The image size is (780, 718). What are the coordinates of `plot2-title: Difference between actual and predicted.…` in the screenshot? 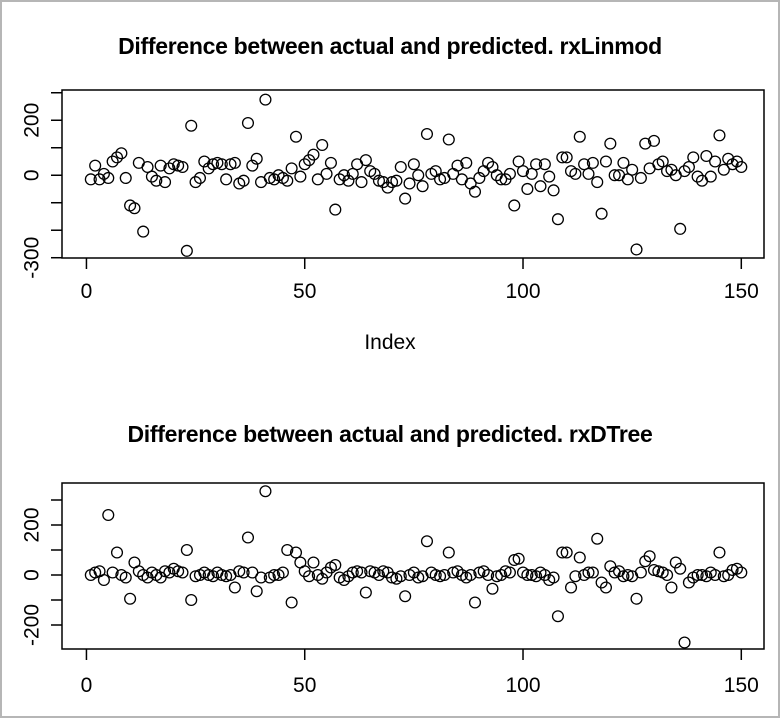 It's located at (390, 434).